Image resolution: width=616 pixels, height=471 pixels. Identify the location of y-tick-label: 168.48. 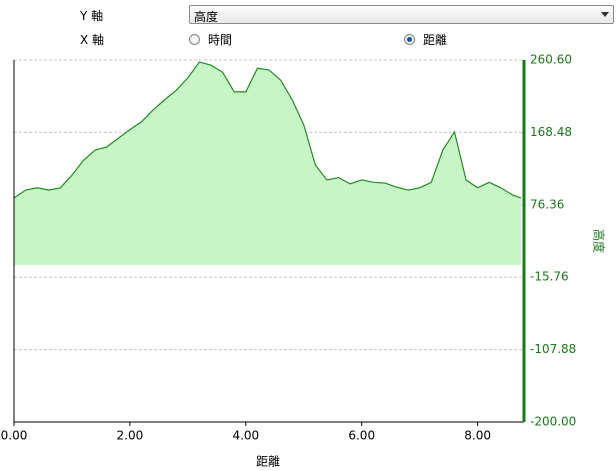
(551, 132).